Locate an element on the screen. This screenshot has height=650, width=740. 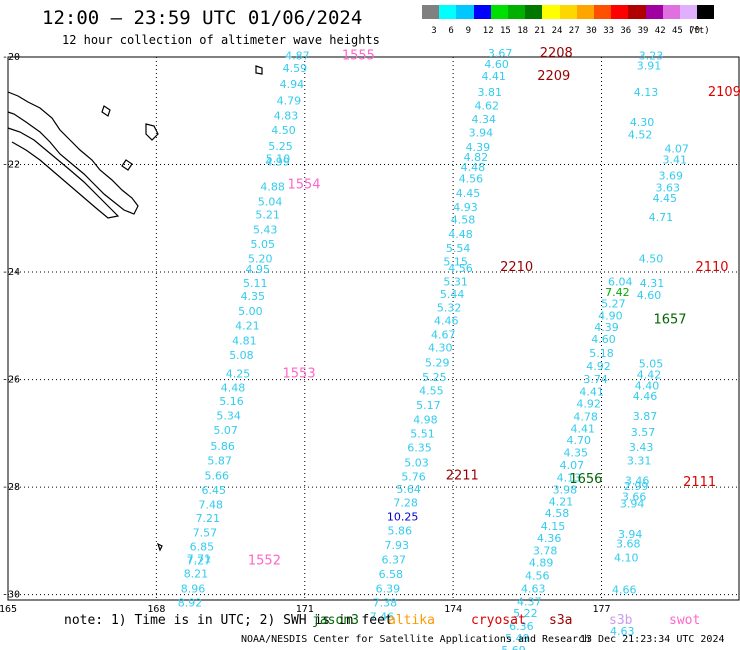
colorbar-tick-label: 27 is located at coordinates (574, 31).